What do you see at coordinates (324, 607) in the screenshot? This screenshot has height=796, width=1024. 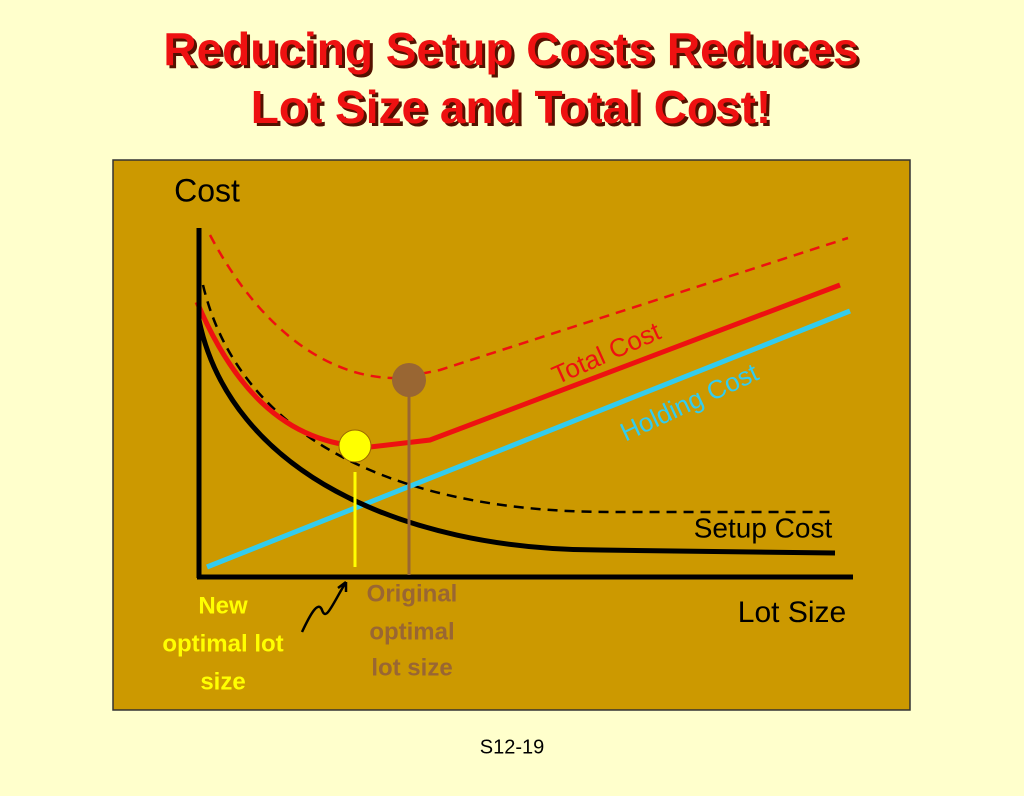 I see `arrow` at bounding box center [324, 607].